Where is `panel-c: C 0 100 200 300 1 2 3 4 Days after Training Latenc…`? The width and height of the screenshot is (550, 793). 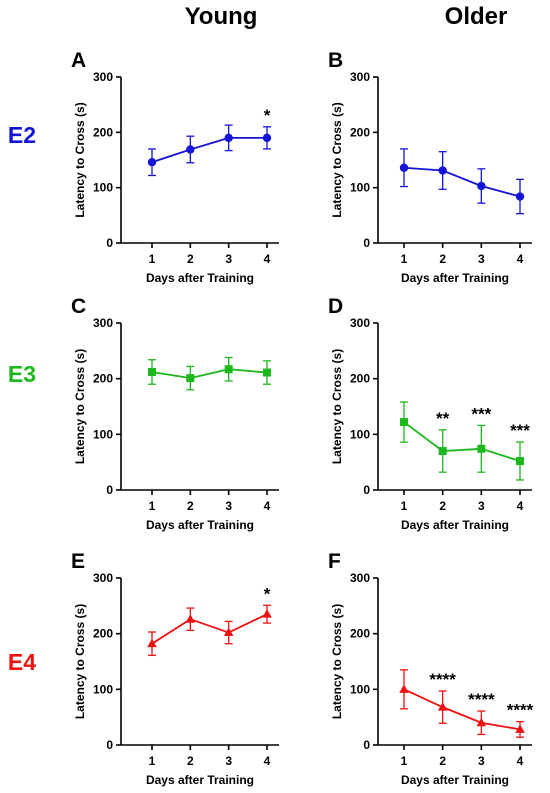 panel-c: C 0 100 200 300 1 2 3 4 Days after Training Latenc… is located at coordinates (175, 413).